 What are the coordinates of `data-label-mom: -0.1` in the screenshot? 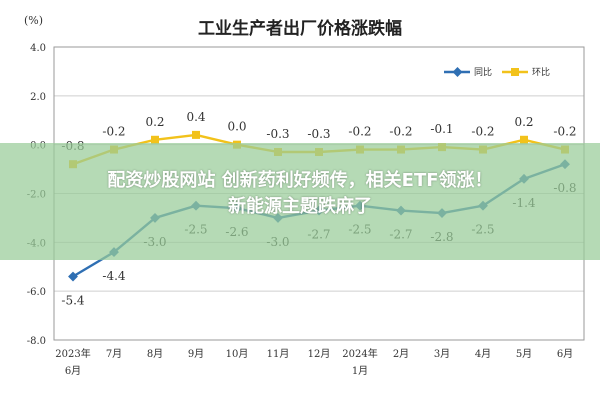 It's located at (441, 129).